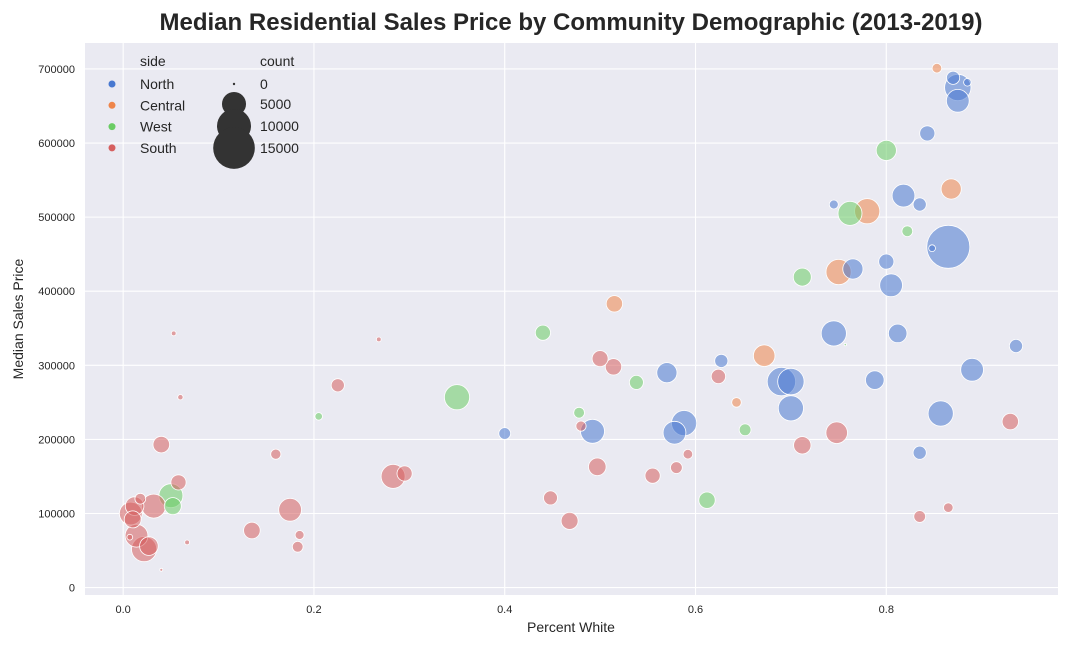 The width and height of the screenshot is (1080, 653). Describe the element at coordinates (279, 126) in the screenshot. I see `legend-size-label: 10000` at that location.